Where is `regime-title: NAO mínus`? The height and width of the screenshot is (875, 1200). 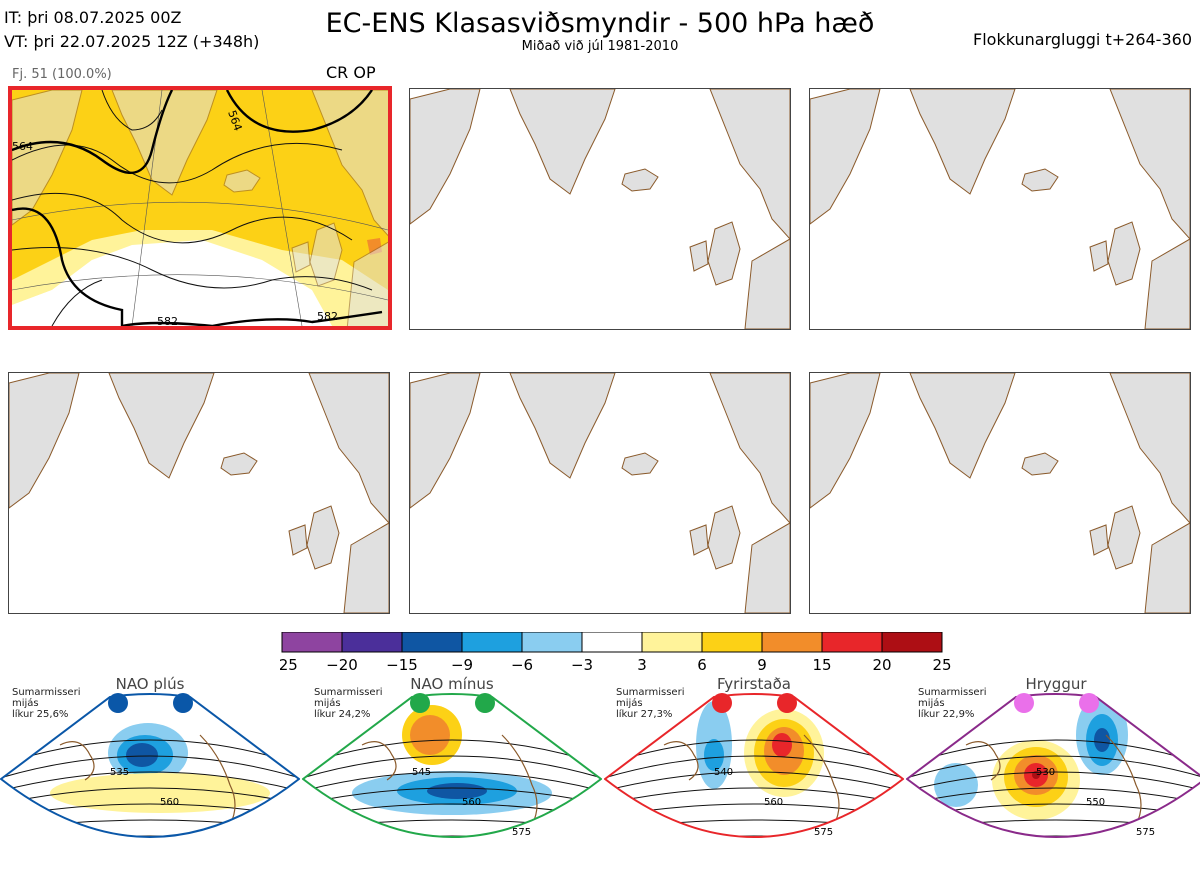
regime-title: NAO mínus is located at coordinates (452, 684).